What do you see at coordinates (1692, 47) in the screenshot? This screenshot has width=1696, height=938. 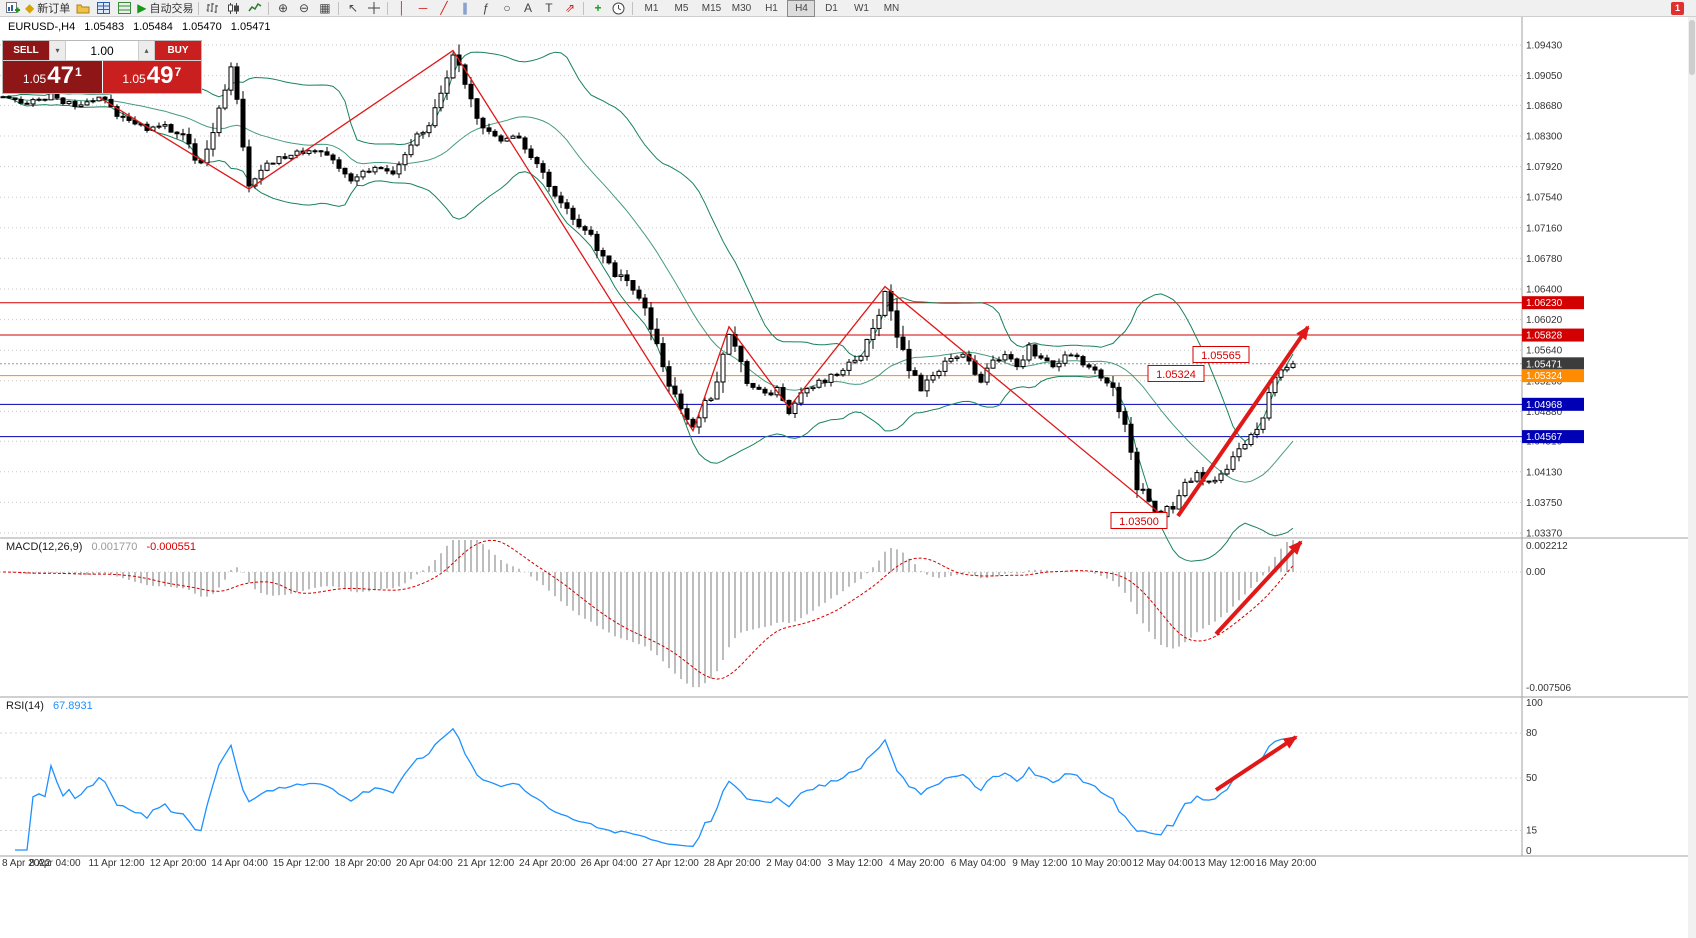 I see `scrollbar-thumb` at bounding box center [1692, 47].